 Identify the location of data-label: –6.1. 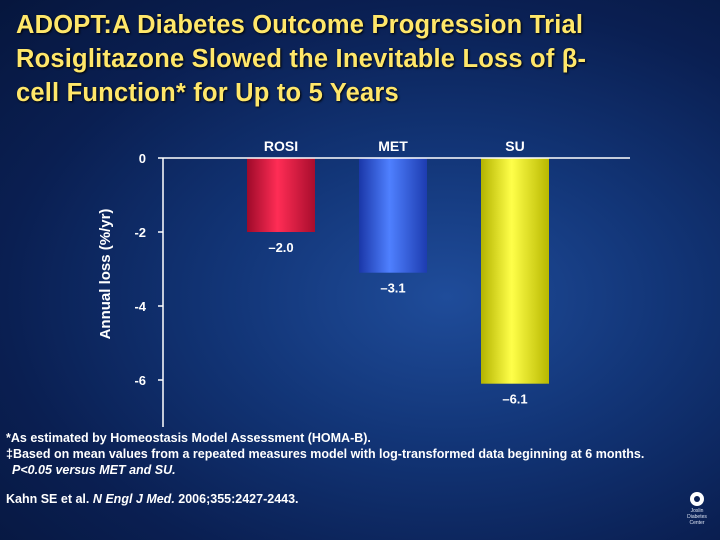
(514, 399).